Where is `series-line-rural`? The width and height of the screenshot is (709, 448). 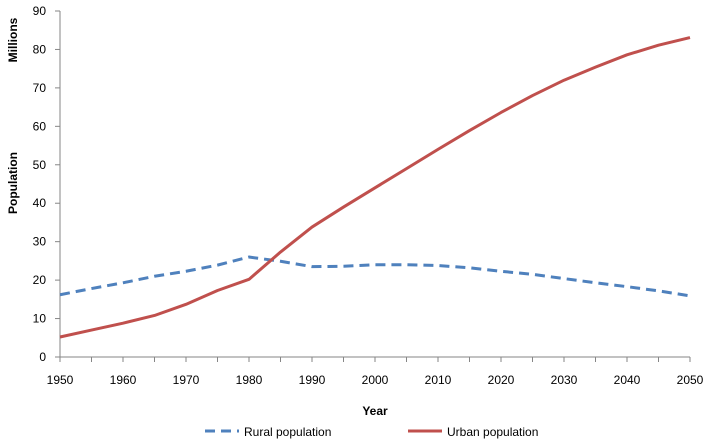
series-line-rural is located at coordinates (375, 276).